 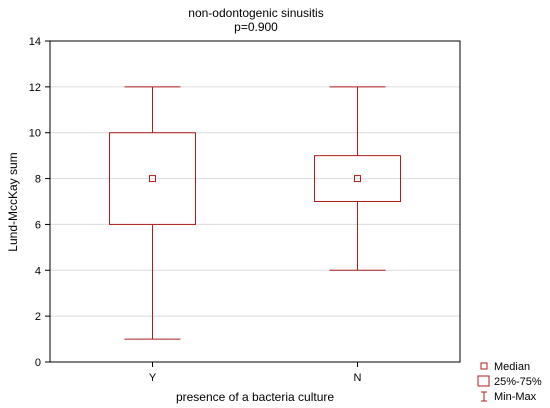 I want to click on y-tick-label: 12, so click(x=35, y=88).